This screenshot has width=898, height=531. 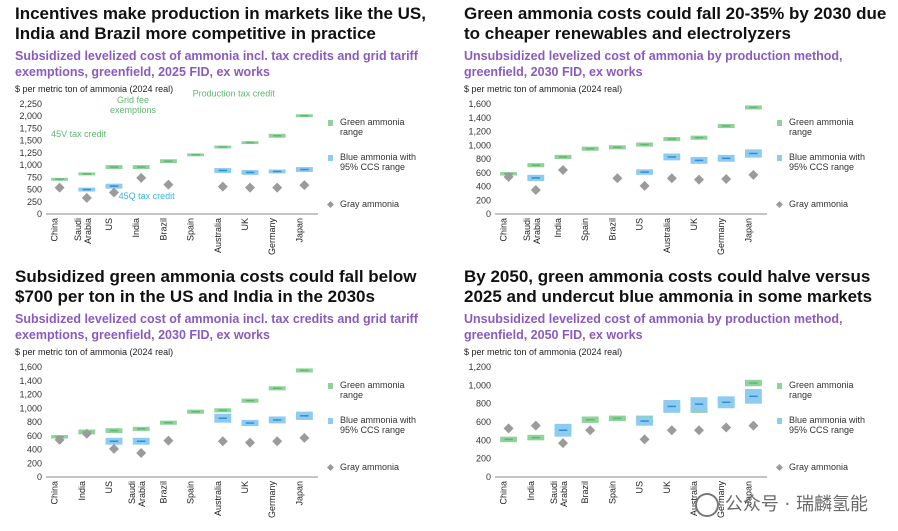 I want to click on annotation-label: 45Q tax credit, so click(x=147, y=196).